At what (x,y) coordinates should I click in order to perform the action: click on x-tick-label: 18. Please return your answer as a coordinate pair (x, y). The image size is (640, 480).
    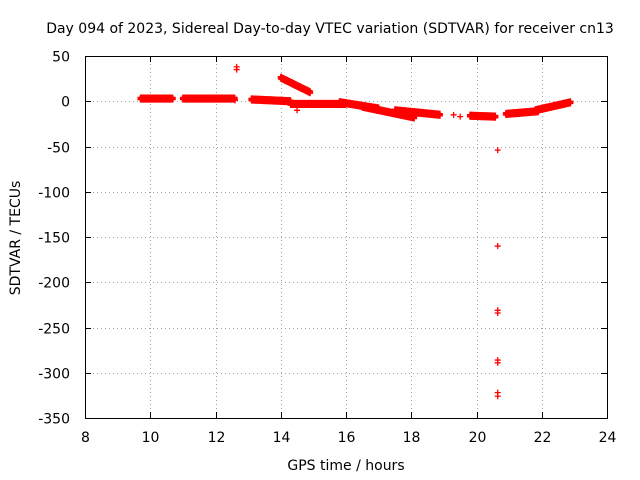
    Looking at the image, I should click on (412, 438).